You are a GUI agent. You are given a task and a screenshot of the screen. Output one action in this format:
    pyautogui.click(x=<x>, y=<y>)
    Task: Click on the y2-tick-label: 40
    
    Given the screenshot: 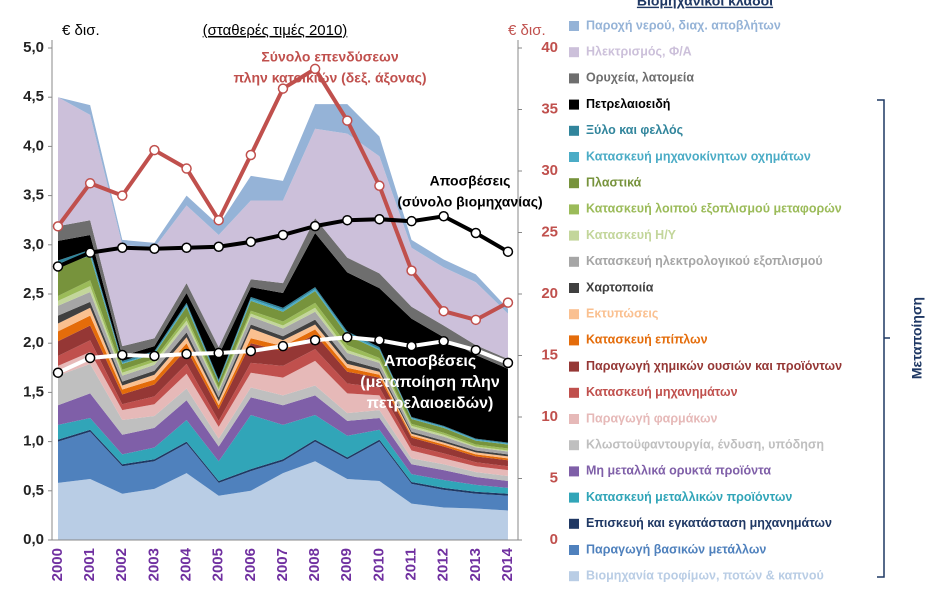 What is the action you would take?
    pyautogui.click(x=549, y=47)
    